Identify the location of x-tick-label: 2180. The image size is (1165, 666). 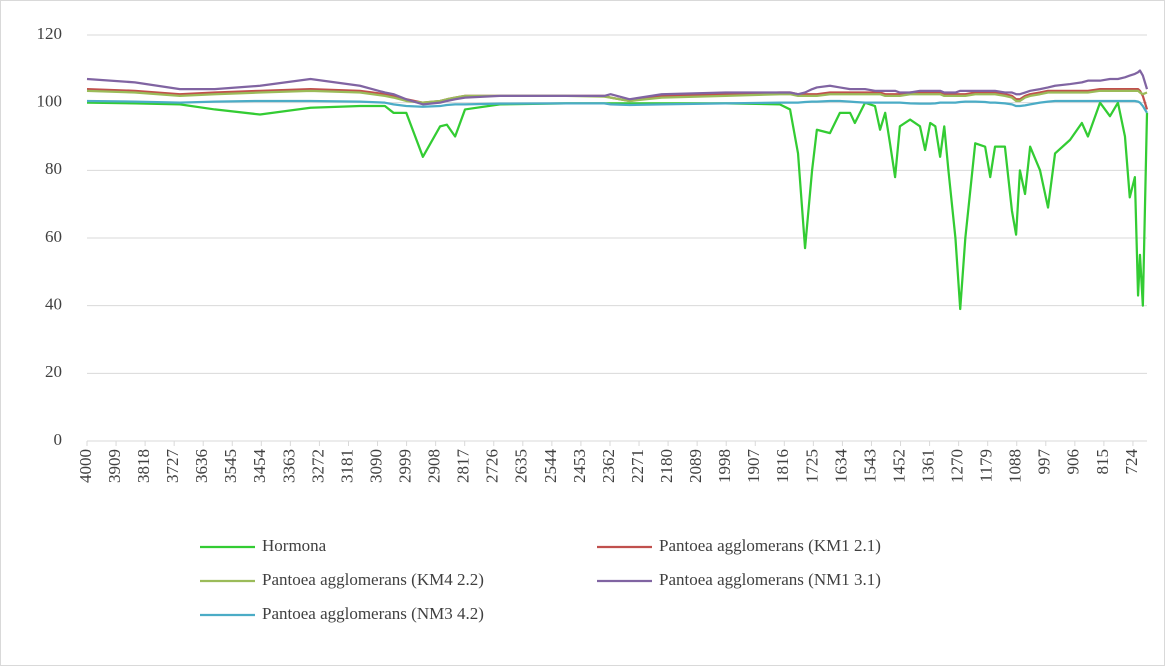
(666, 466).